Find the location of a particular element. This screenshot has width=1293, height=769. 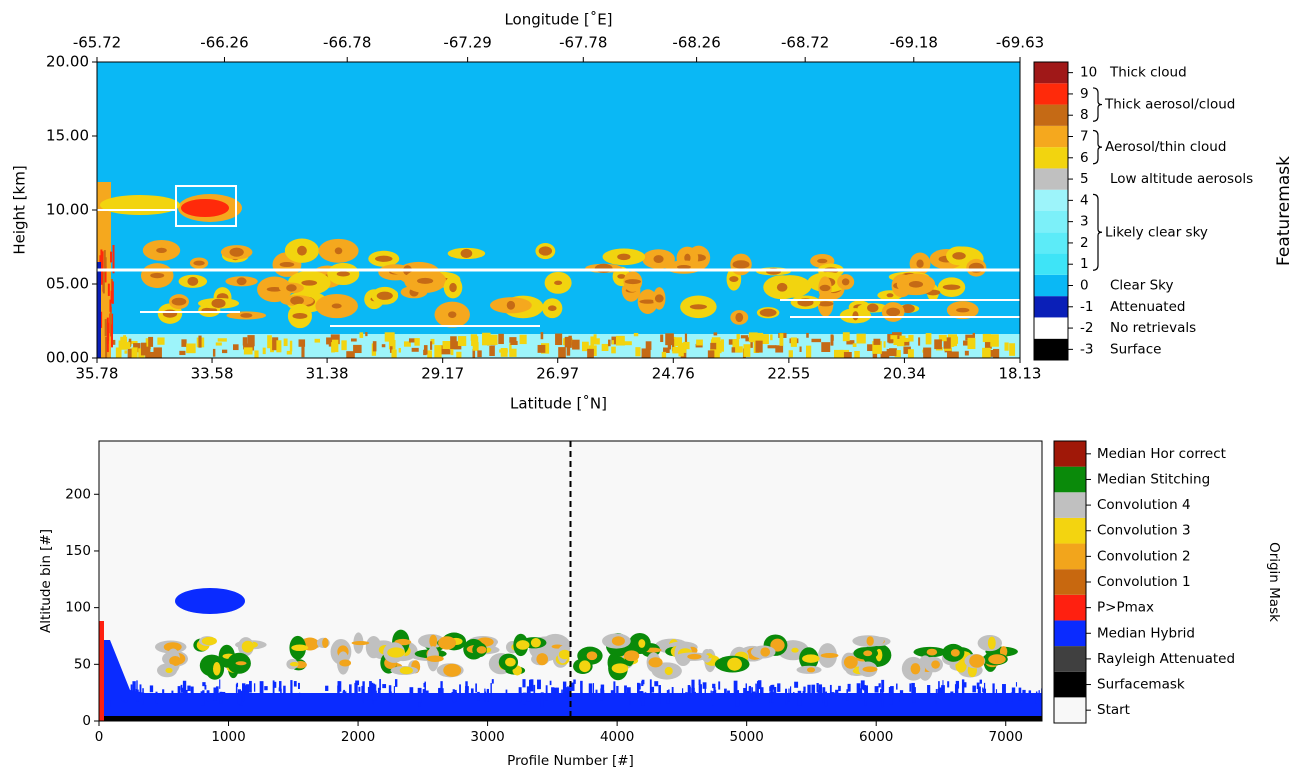

y-tick-label: 0 is located at coordinates (86, 721).